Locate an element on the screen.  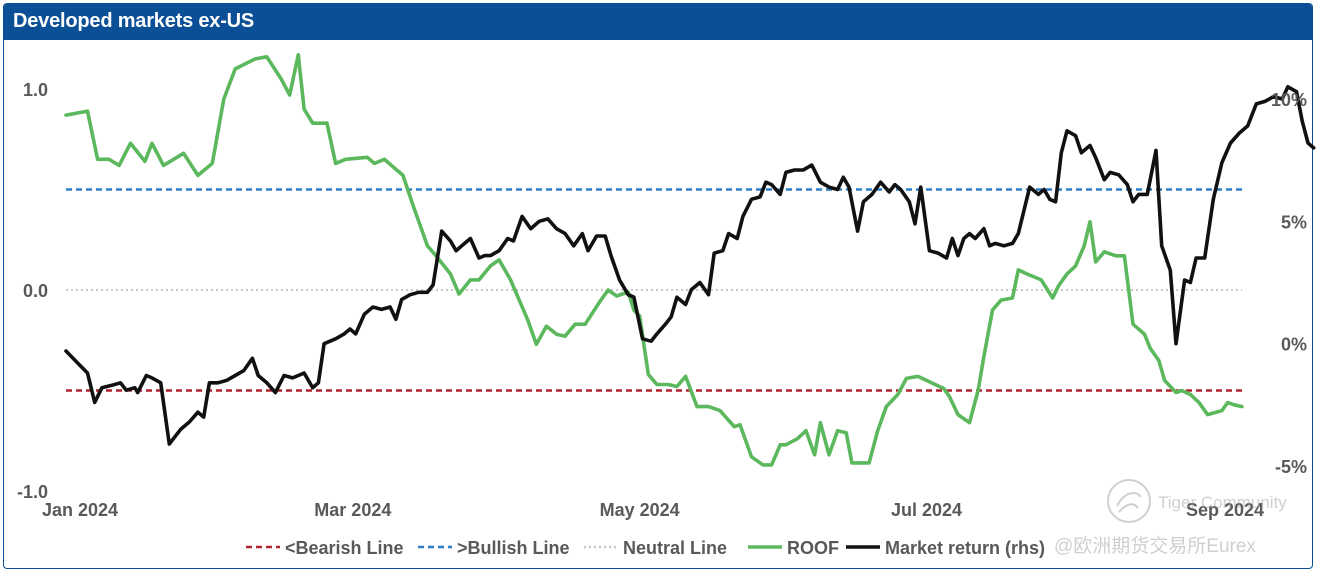
legend-item: <Bearish Line is located at coordinates (325, 548).